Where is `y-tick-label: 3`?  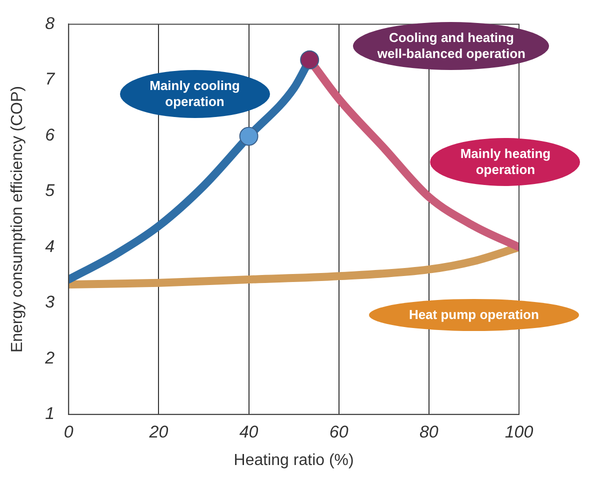 y-tick-label: 3 is located at coordinates (50, 302).